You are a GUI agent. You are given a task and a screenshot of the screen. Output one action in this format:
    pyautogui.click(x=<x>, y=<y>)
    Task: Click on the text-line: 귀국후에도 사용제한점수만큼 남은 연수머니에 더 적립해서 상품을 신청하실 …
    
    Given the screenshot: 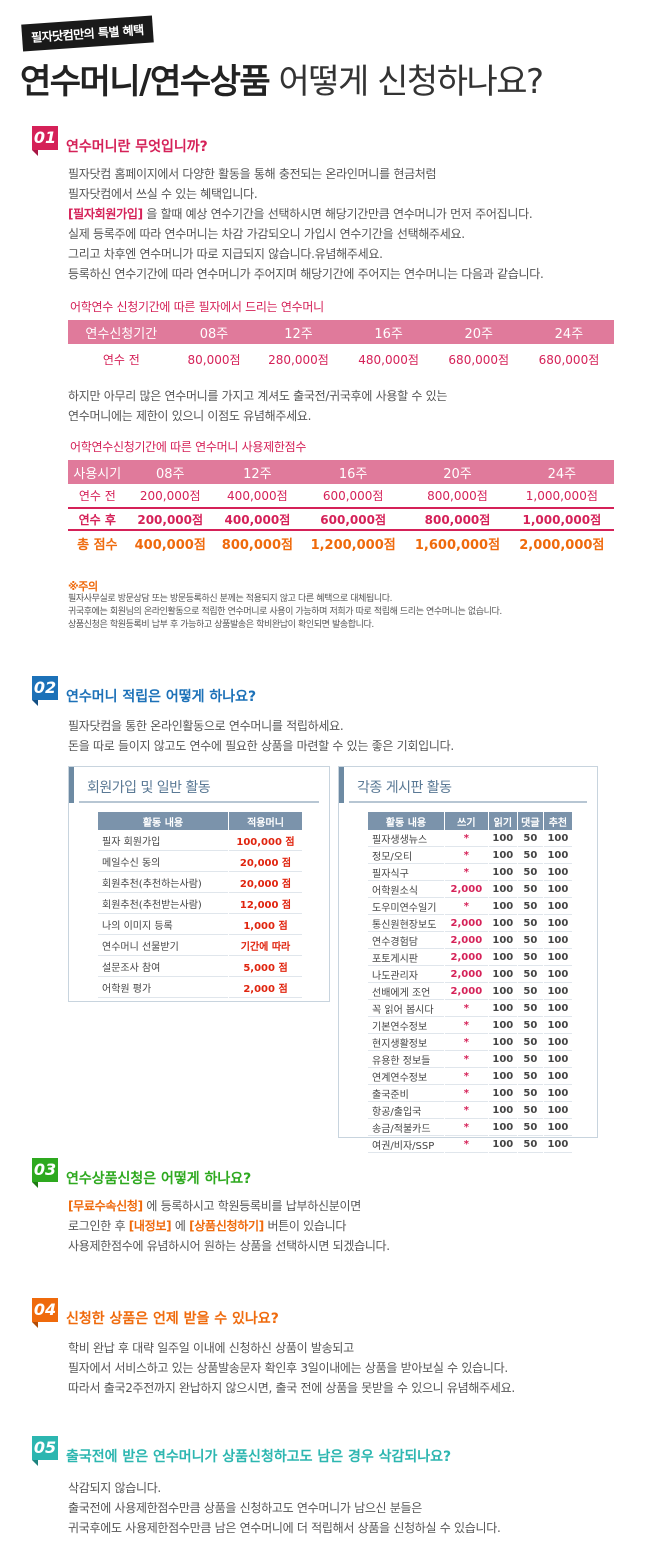 What is the action you would take?
    pyautogui.click(x=284, y=1528)
    